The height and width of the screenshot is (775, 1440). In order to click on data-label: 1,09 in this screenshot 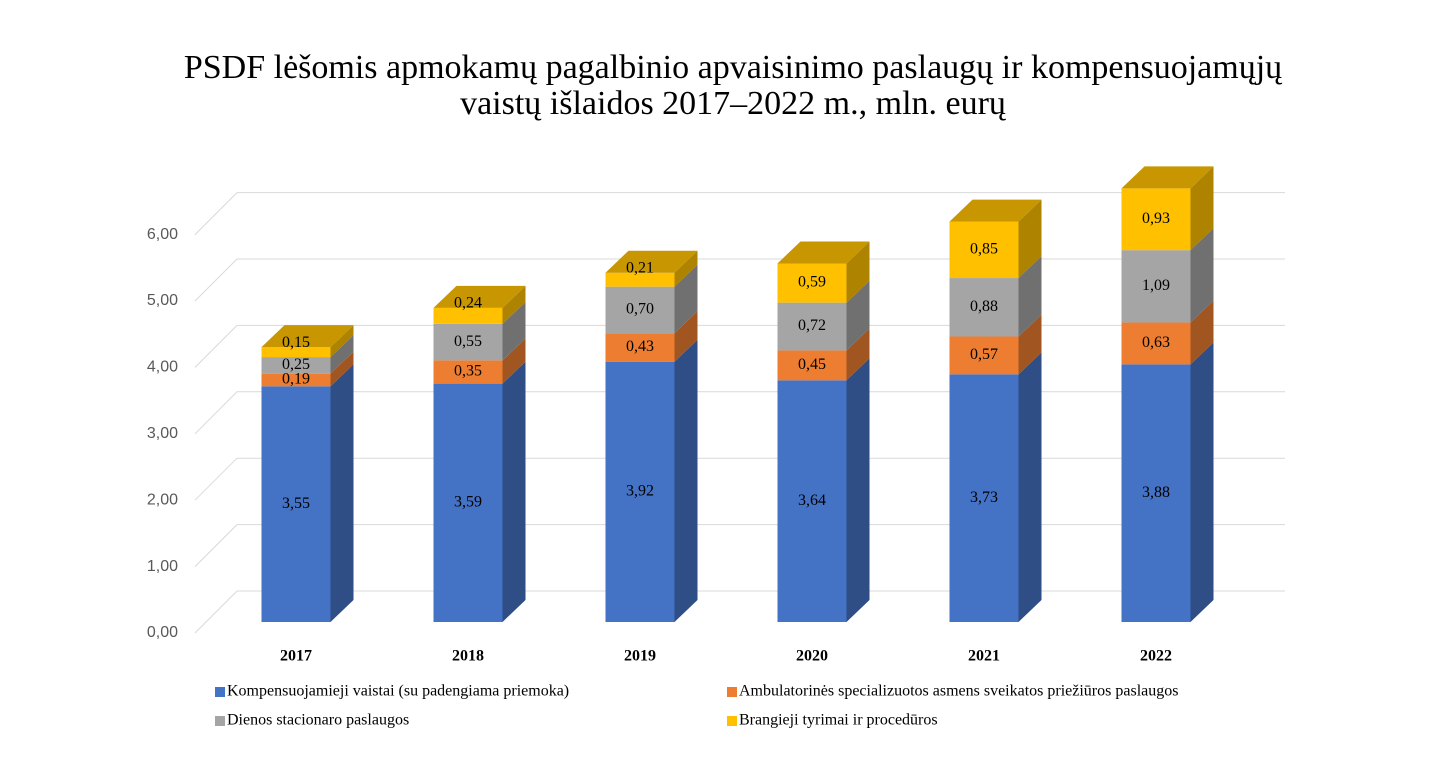, I will do `click(1156, 285)`.